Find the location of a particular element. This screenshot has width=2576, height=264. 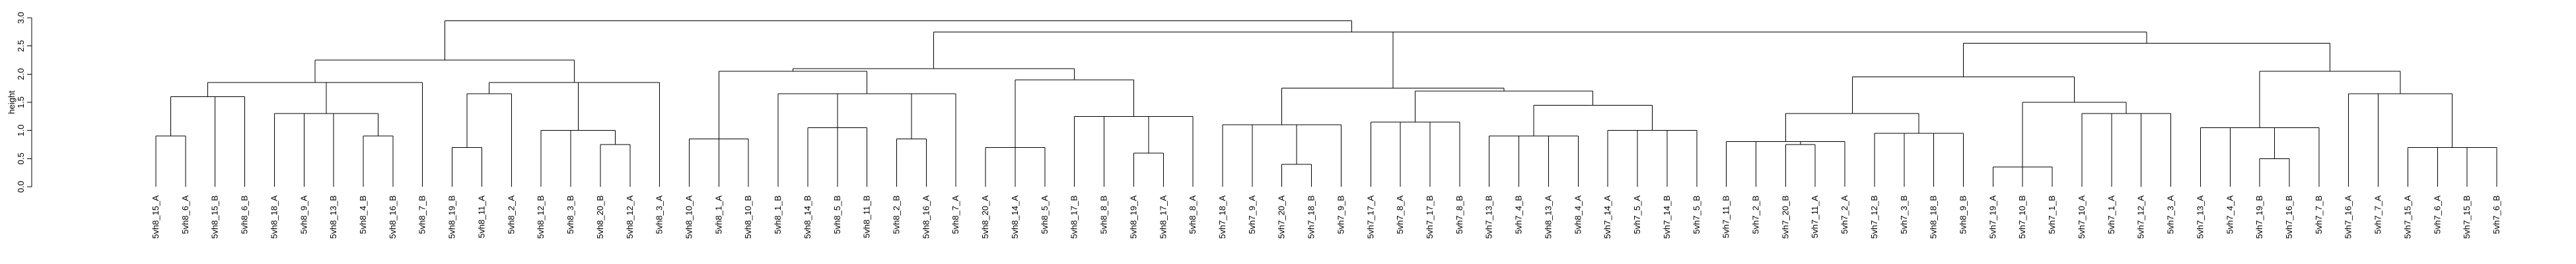

leaf-label: 5vh8_1_B is located at coordinates (778, 214).